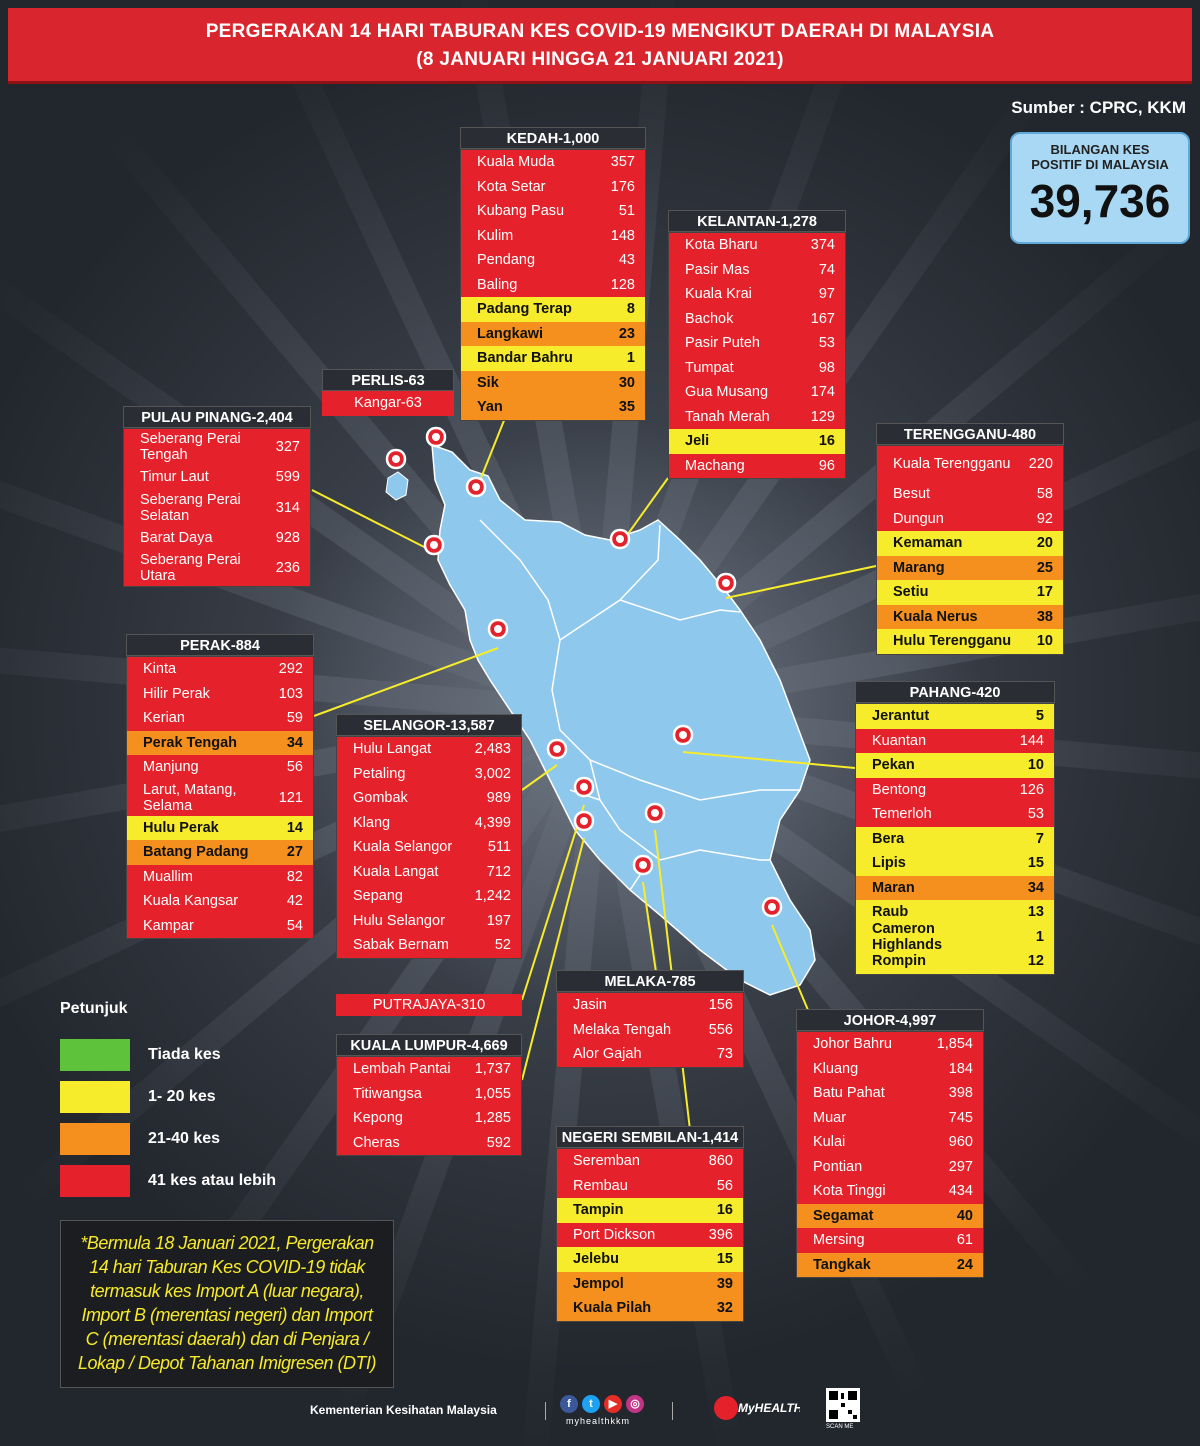  I want to click on district-name: Batu Pahat, so click(849, 1093).